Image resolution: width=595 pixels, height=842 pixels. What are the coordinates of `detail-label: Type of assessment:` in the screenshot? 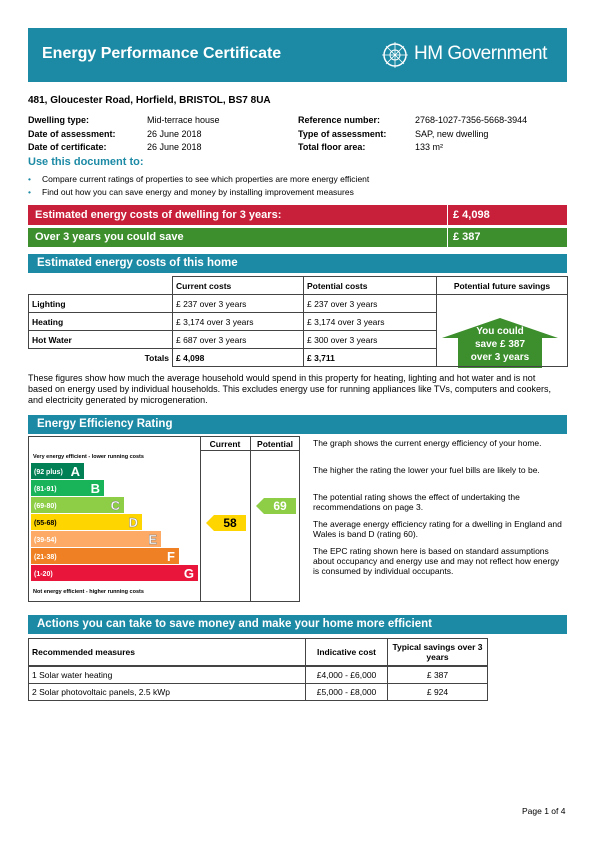 It's located at (342, 133).